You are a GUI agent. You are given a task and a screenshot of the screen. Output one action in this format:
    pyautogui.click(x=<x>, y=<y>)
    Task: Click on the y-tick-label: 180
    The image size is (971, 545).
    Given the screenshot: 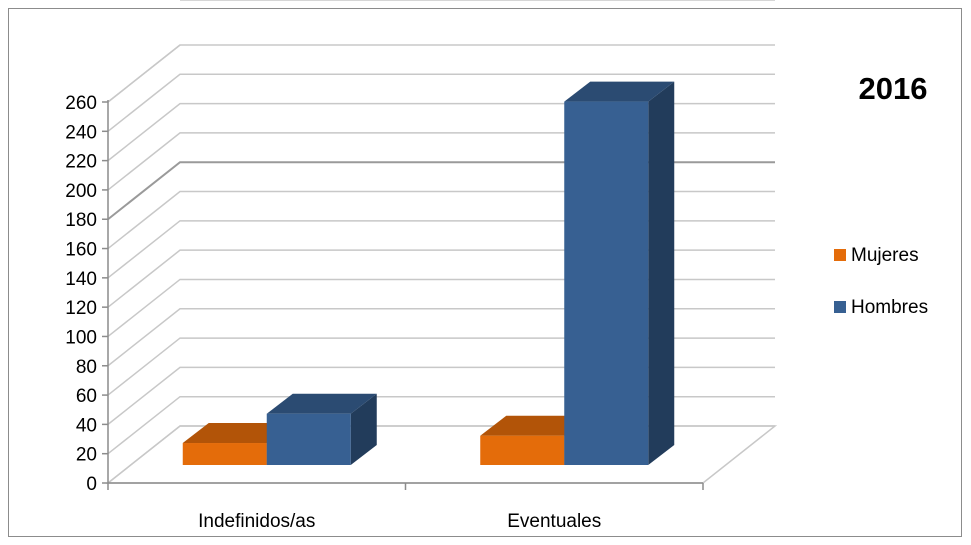 What is the action you would take?
    pyautogui.click(x=81, y=220)
    